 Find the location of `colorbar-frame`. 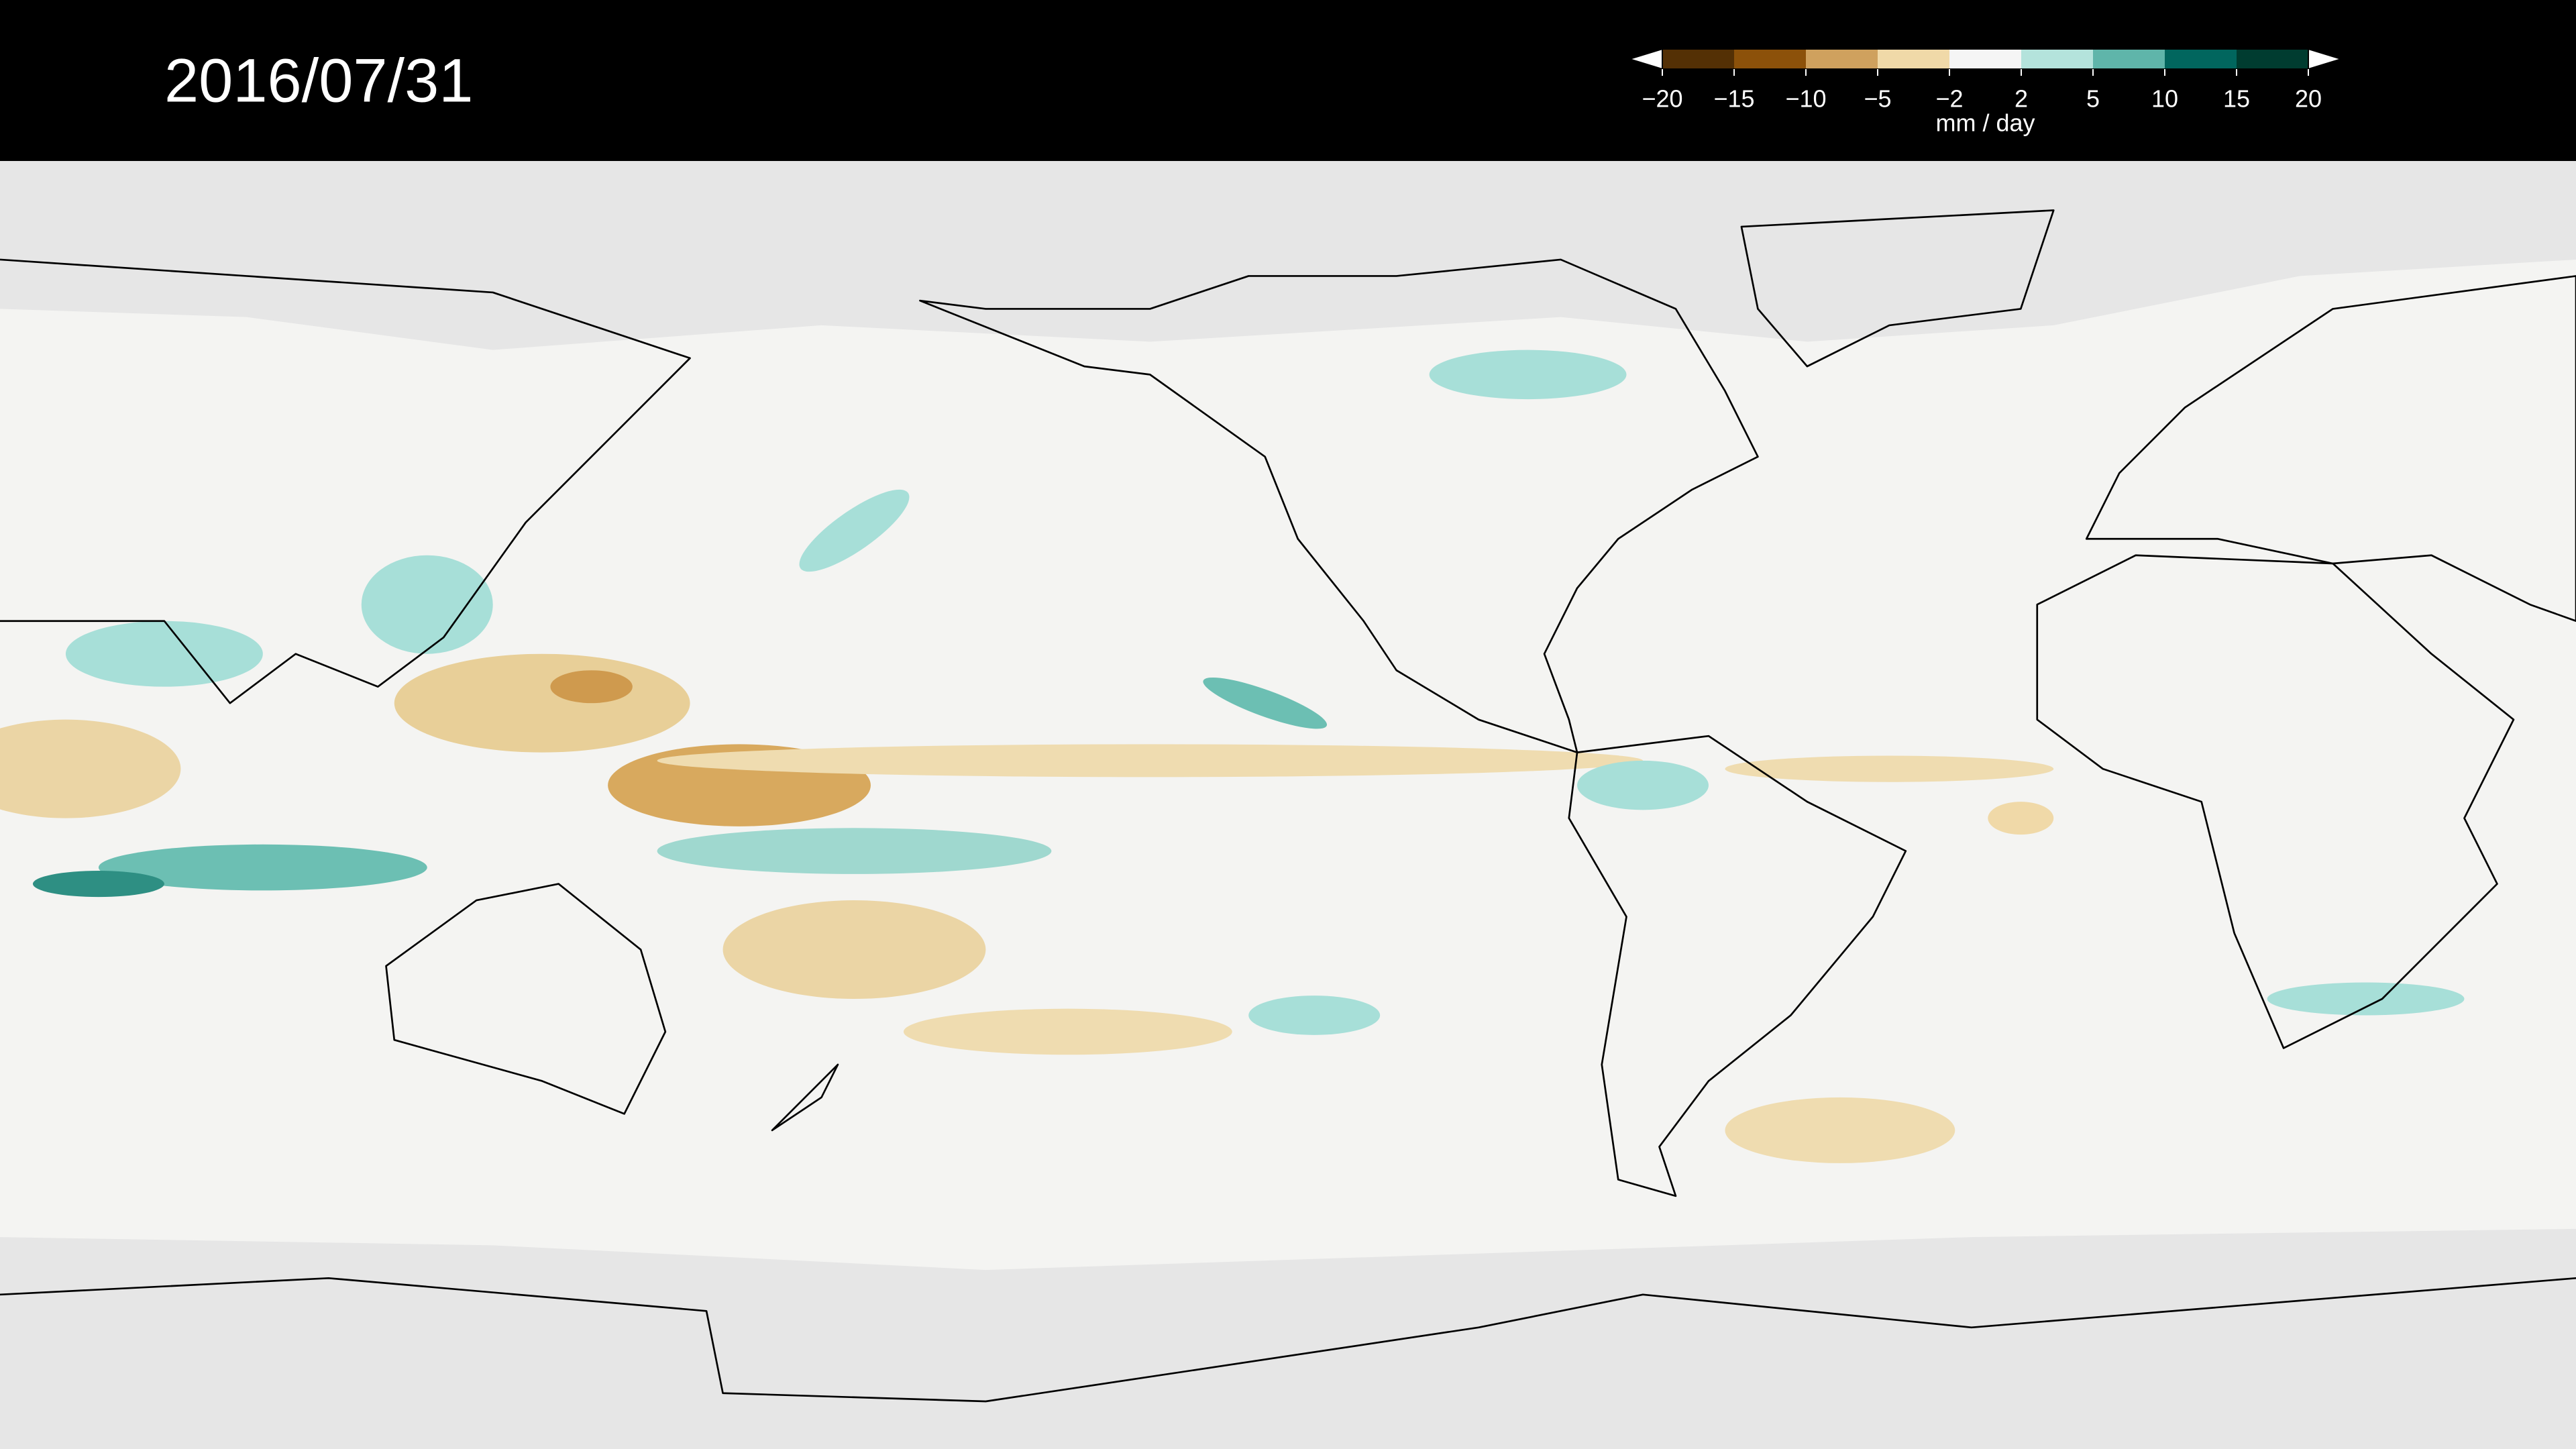

colorbar-frame is located at coordinates (1985, 59).